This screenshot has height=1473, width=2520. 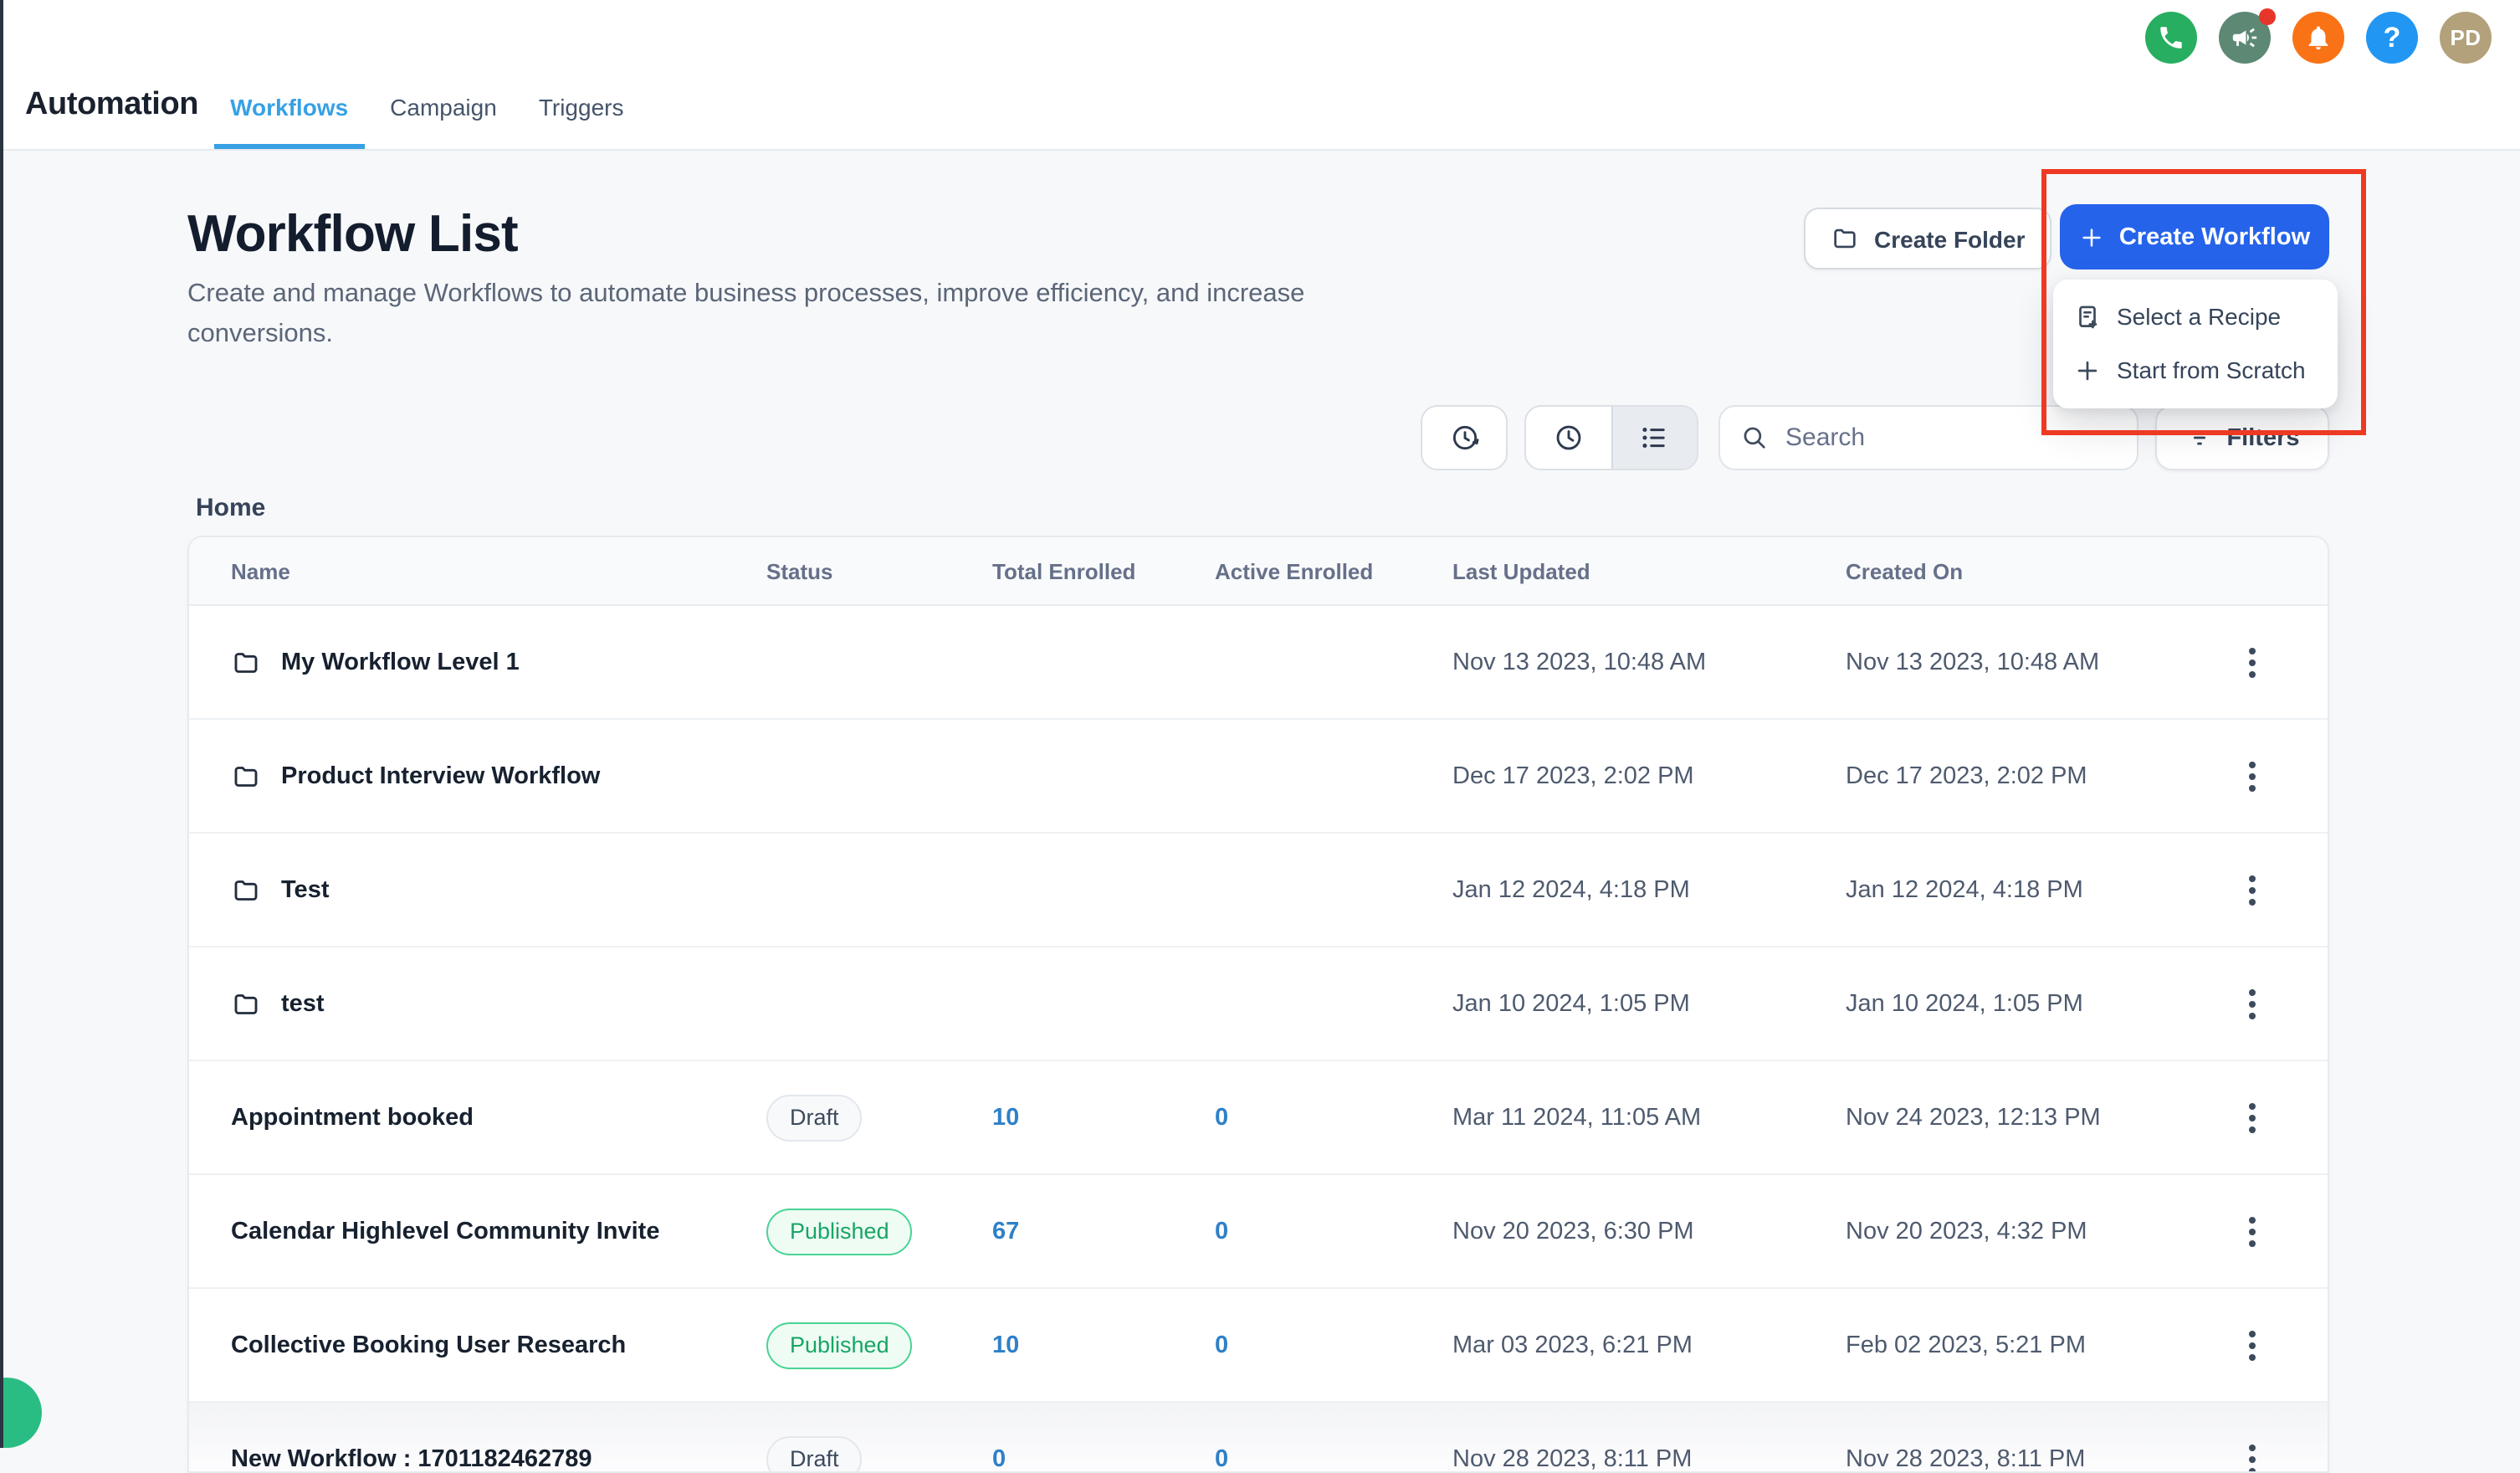 What do you see at coordinates (1974, 1117) in the screenshot?
I see `created-on-value: Nov 24 2023, 12:13 PM` at bounding box center [1974, 1117].